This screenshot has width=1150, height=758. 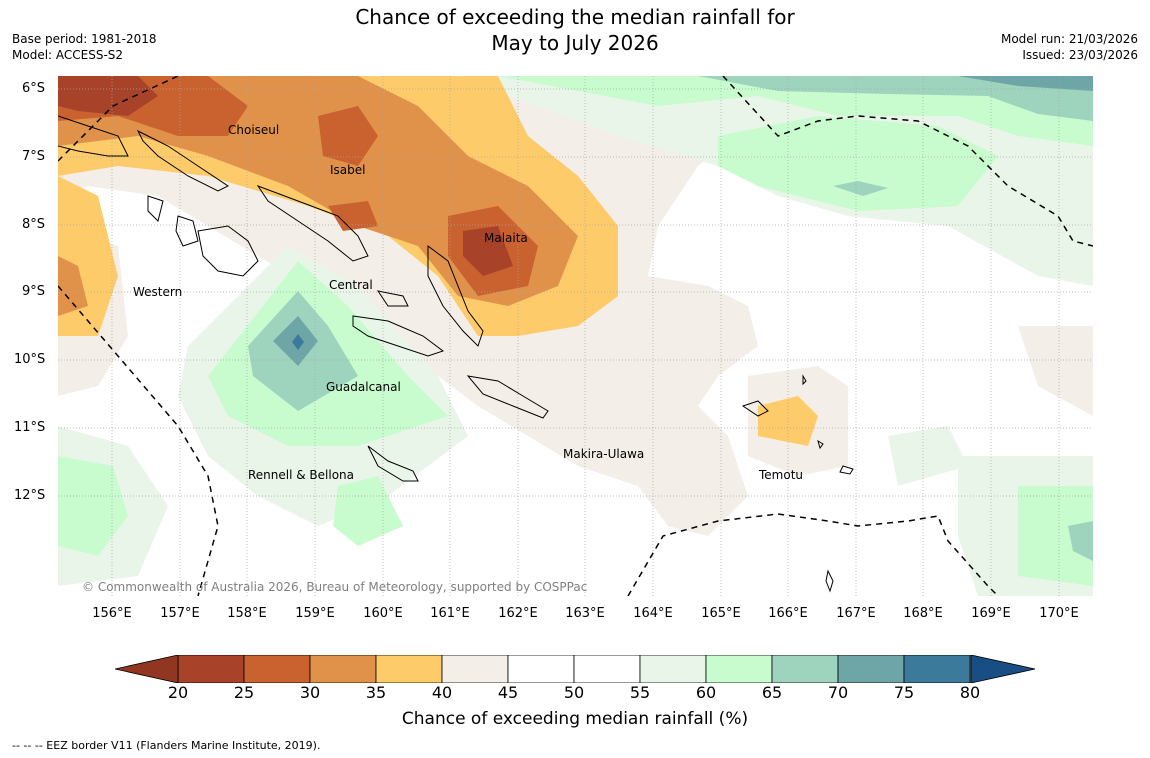 What do you see at coordinates (34, 291) in the screenshot?
I see `lat-label-9s: 9°S` at bounding box center [34, 291].